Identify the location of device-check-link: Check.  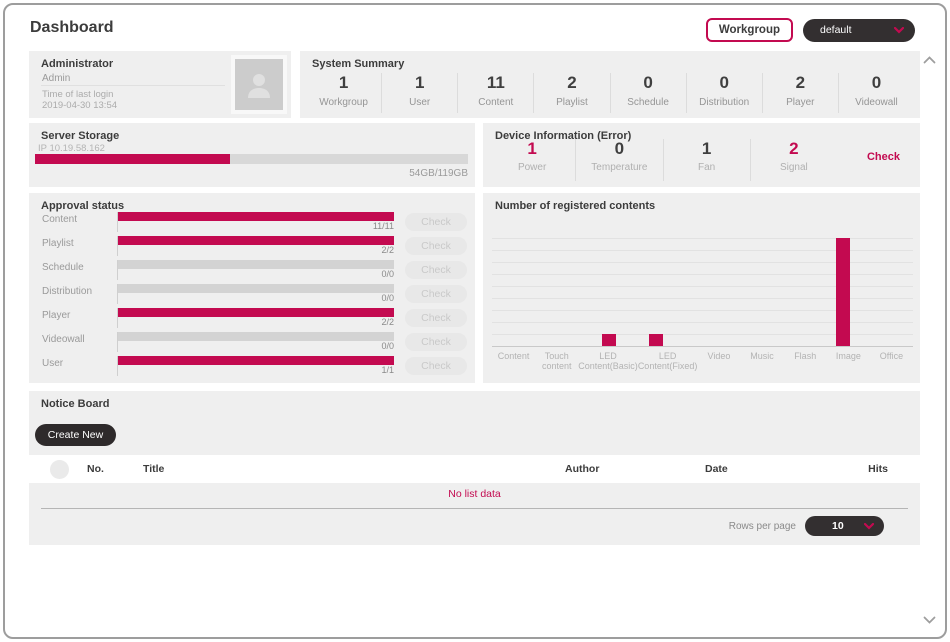
(883, 157).